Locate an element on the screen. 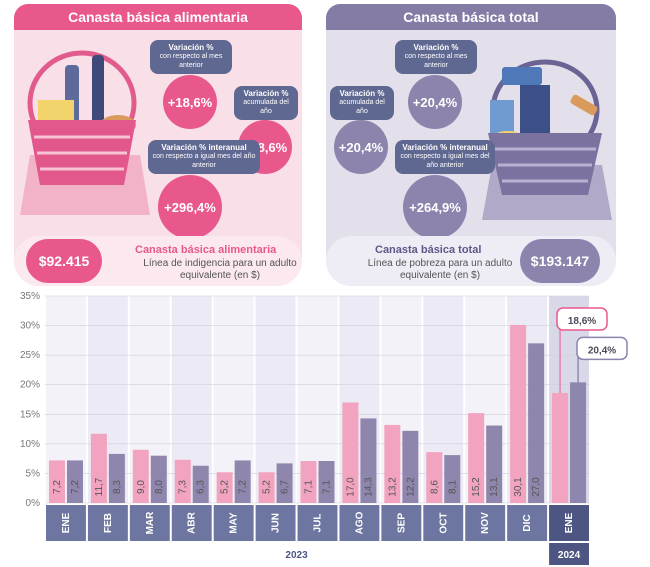 This screenshot has width=650, height=567. x-tick-label: DIC is located at coordinates (527, 522).